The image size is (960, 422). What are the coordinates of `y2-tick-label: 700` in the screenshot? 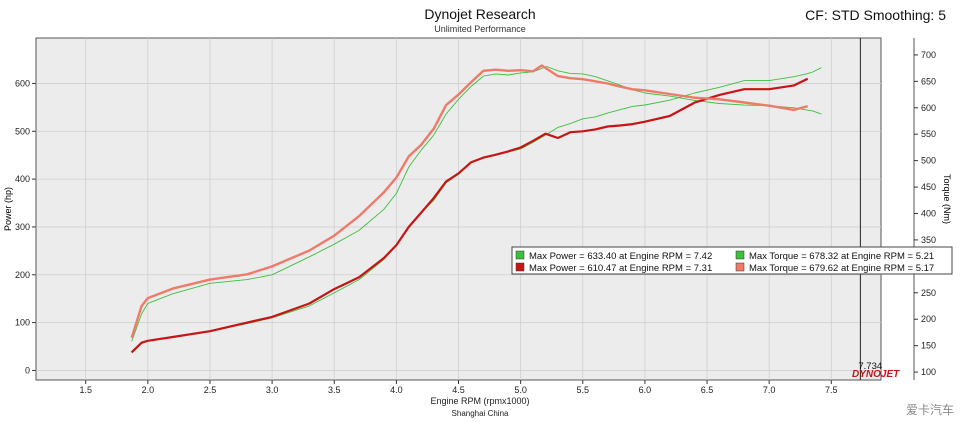 It's located at (928, 55).